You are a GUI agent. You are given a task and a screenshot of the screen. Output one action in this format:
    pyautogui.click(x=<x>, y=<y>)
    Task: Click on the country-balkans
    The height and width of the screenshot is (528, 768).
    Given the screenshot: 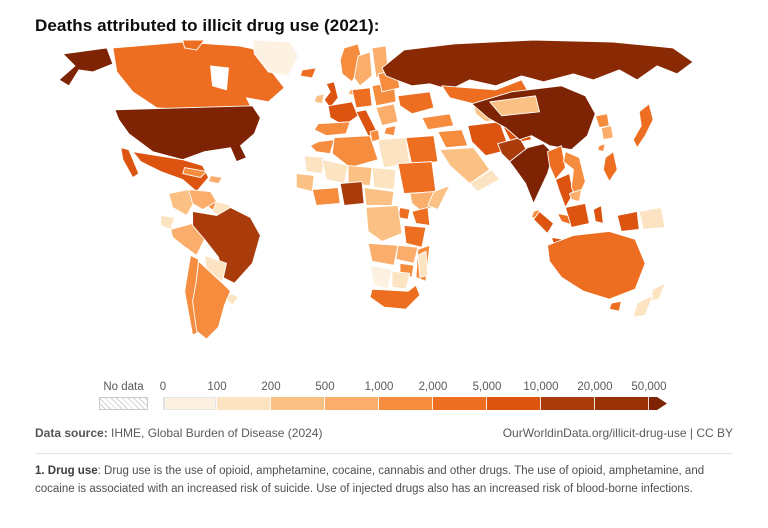 What is the action you would take?
    pyautogui.click(x=387, y=115)
    